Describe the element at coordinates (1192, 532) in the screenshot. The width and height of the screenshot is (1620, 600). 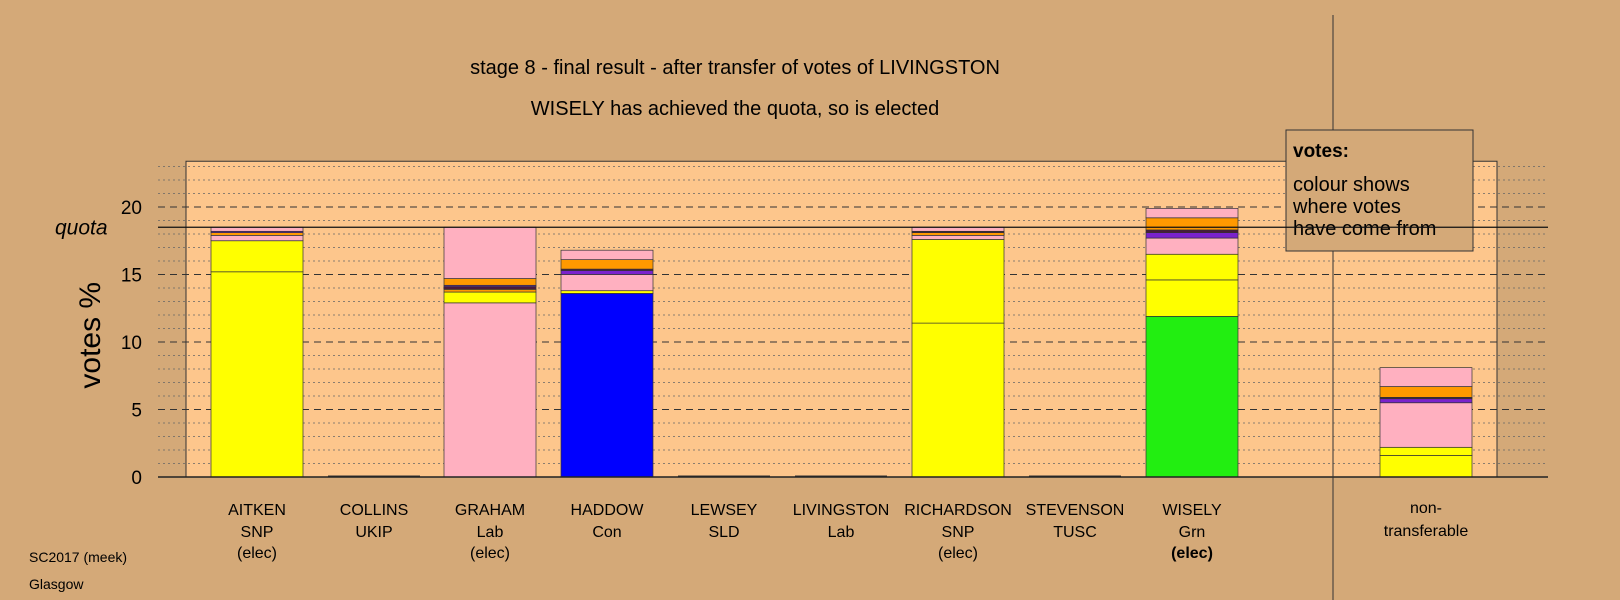
I see `candidate-party: Grn` at that location.